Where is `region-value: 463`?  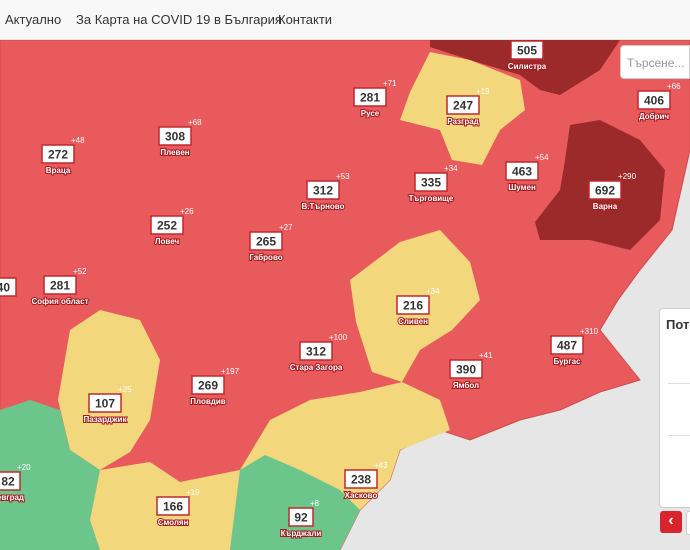
region-value: 463 is located at coordinates (522, 172).